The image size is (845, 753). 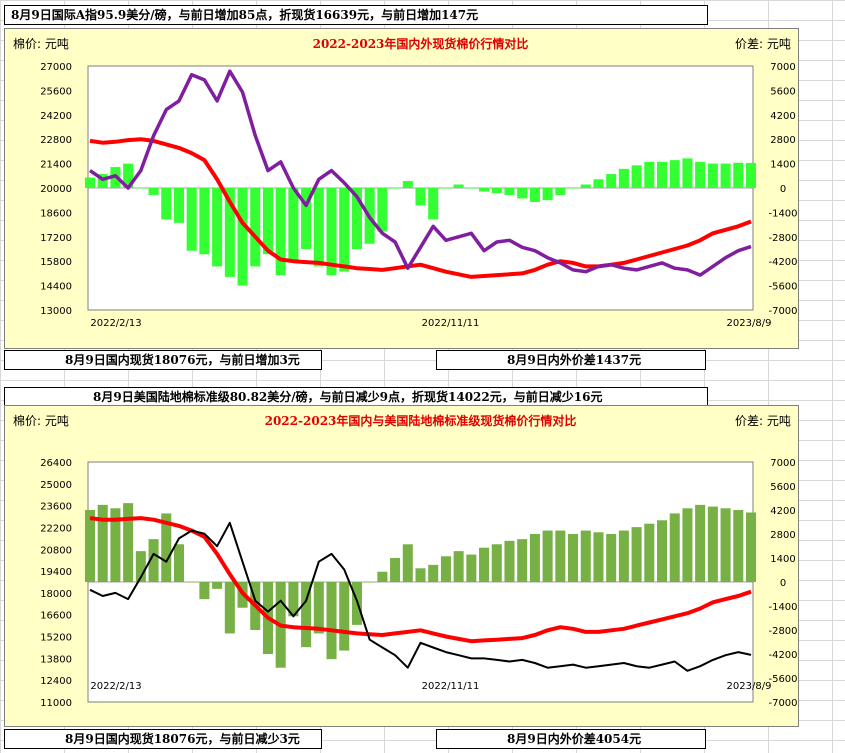 What do you see at coordinates (782, 262) in the screenshot?
I see `chart1-y2tick-label: -4200` at bounding box center [782, 262].